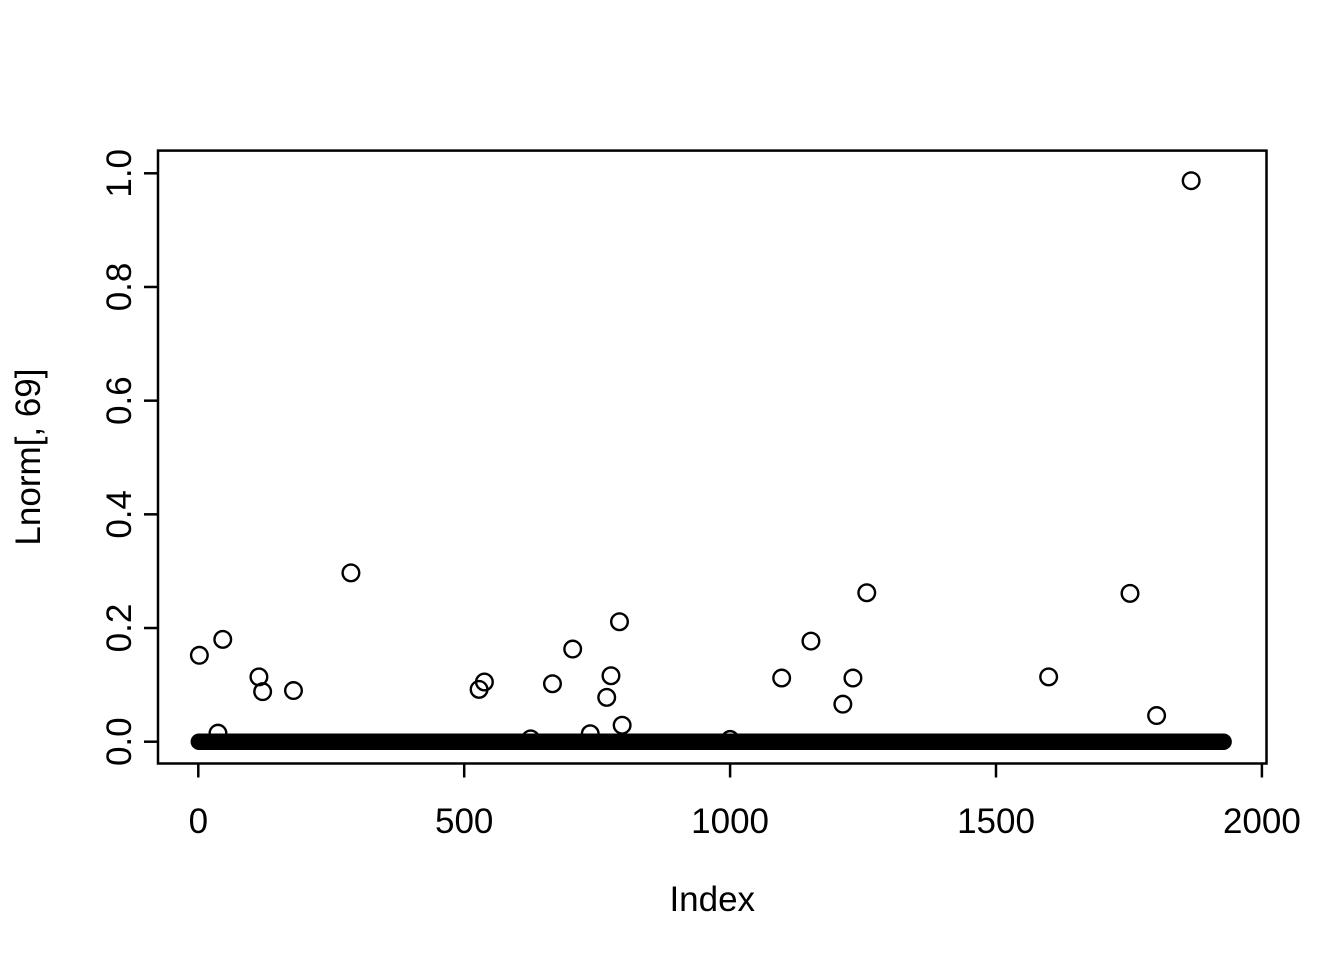  Describe the element at coordinates (198, 821) in the screenshot. I see `x-axis-tick-label: 0` at that location.